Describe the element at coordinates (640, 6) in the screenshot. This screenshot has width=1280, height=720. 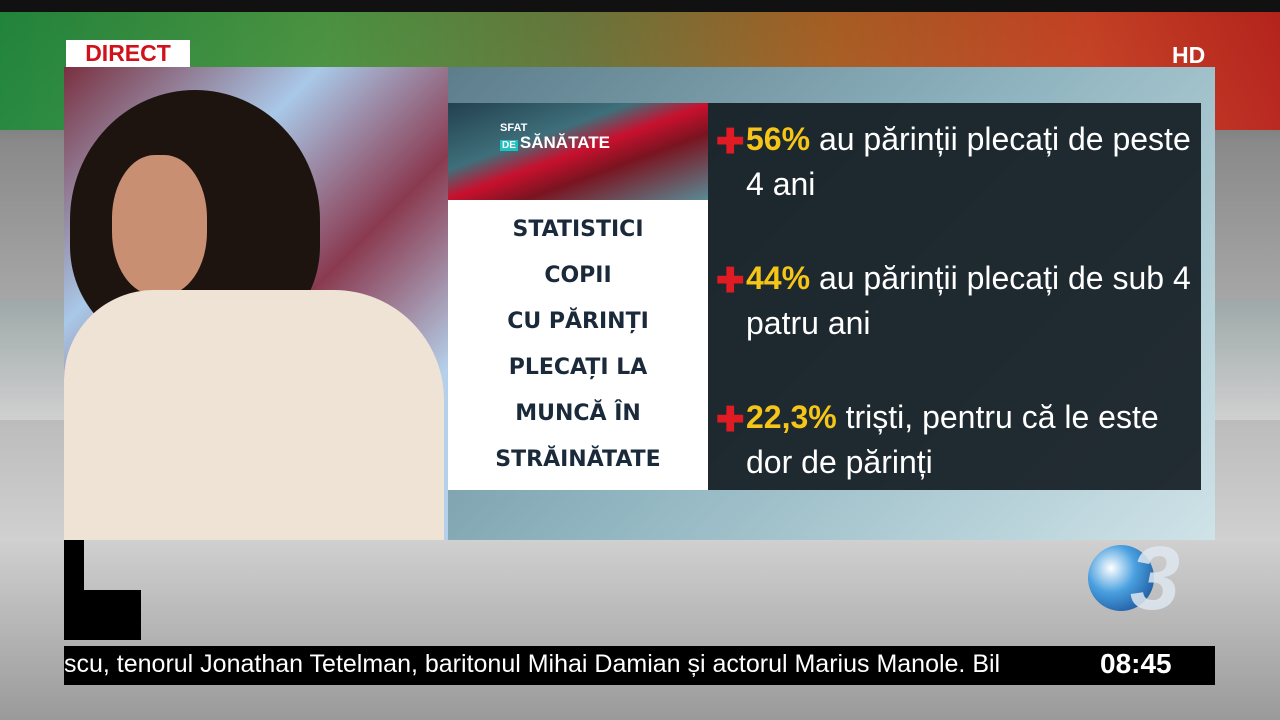
I see `top-bar` at that location.